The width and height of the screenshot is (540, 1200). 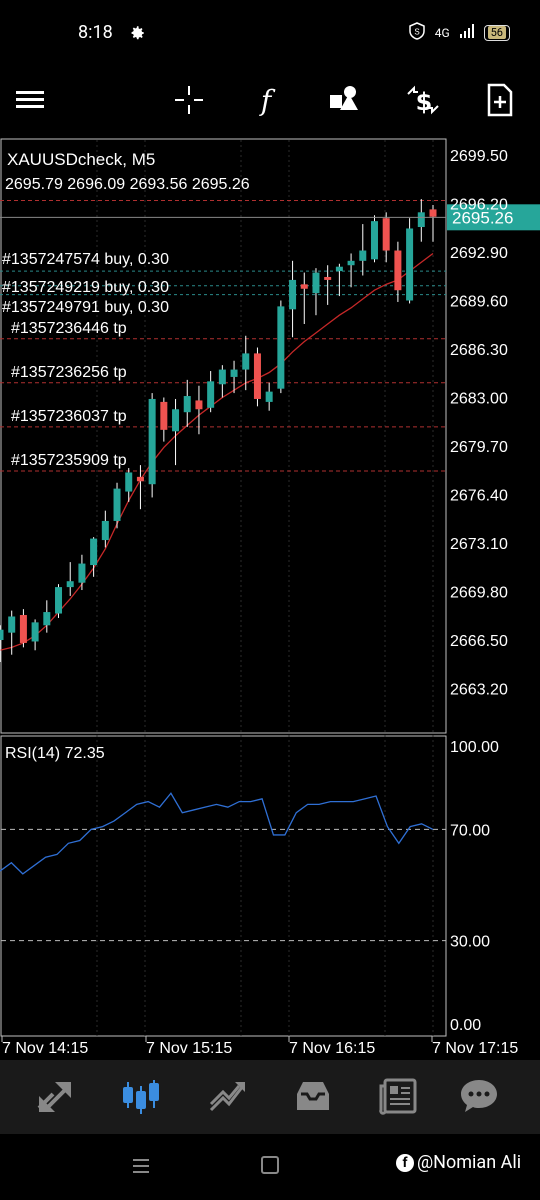 I want to click on nav-chat, so click(x=479, y=1096).